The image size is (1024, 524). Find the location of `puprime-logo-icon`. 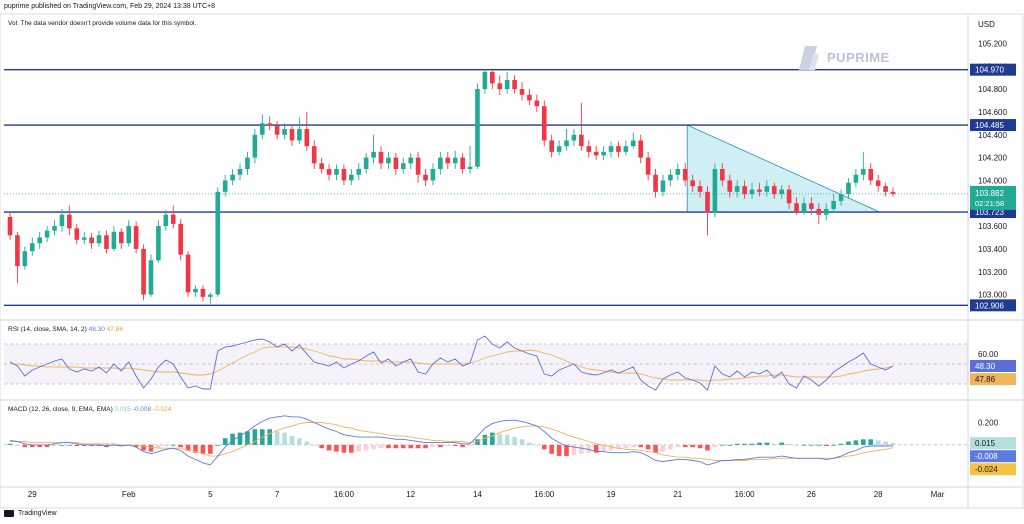

puprime-logo-icon is located at coordinates (809, 58).